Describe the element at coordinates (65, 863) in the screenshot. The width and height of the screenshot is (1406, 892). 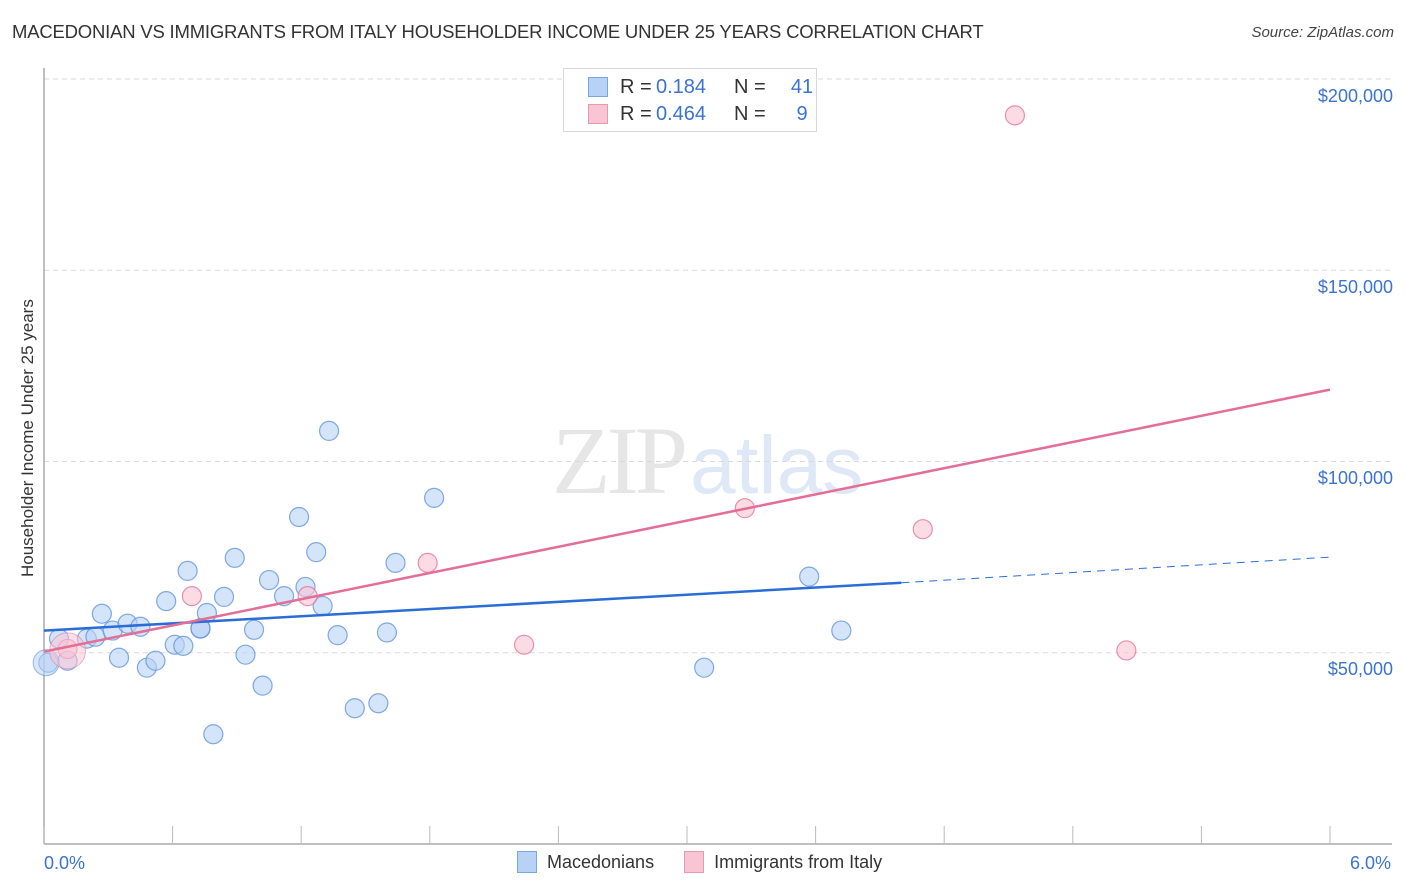
I see `x-tick-min: 0.0%` at that location.